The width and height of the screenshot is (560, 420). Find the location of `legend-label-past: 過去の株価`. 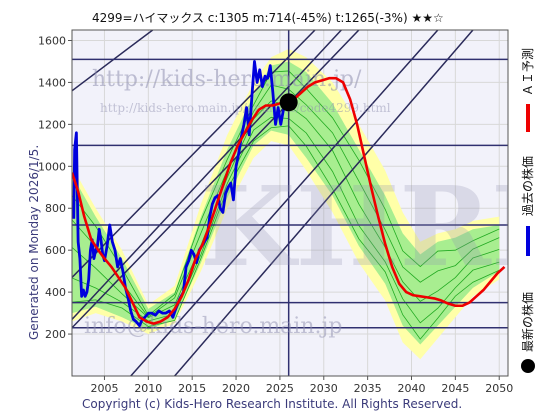

legend-label-past: 過去の株価 is located at coordinates (527, 186).